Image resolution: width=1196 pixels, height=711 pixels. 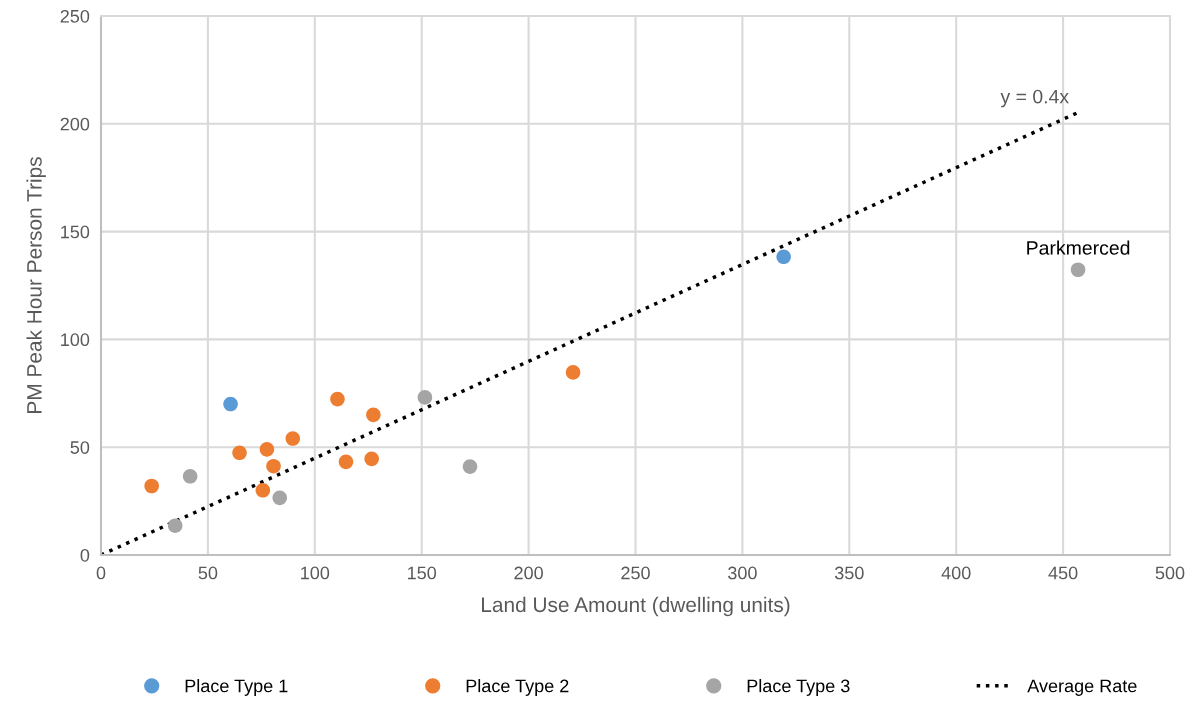 I want to click on x-axis-title: Land Use Amount (dwelling units), so click(x=636, y=606).